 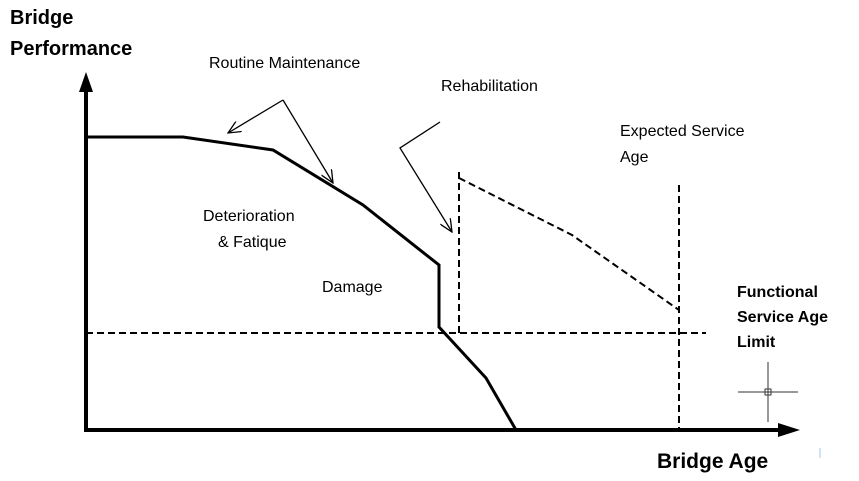 What do you see at coordinates (86, 82) in the screenshot?
I see `y-axis-arrow` at bounding box center [86, 82].